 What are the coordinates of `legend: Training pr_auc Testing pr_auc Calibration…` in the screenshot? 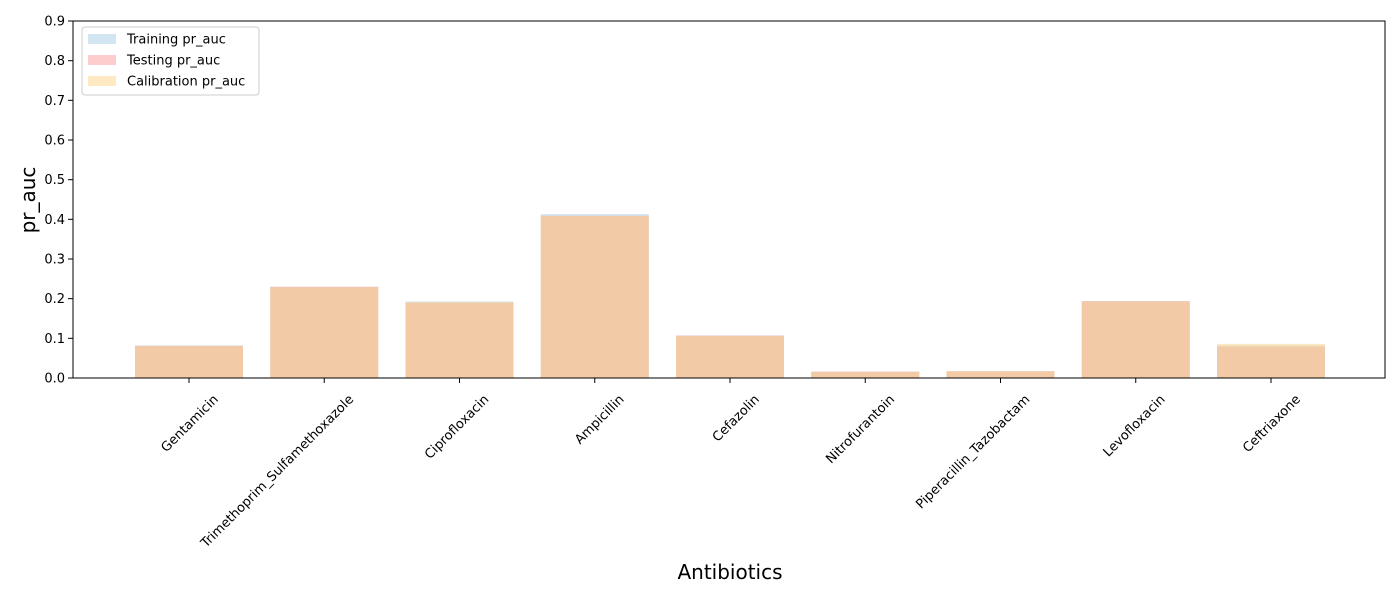 It's located at (170, 61).